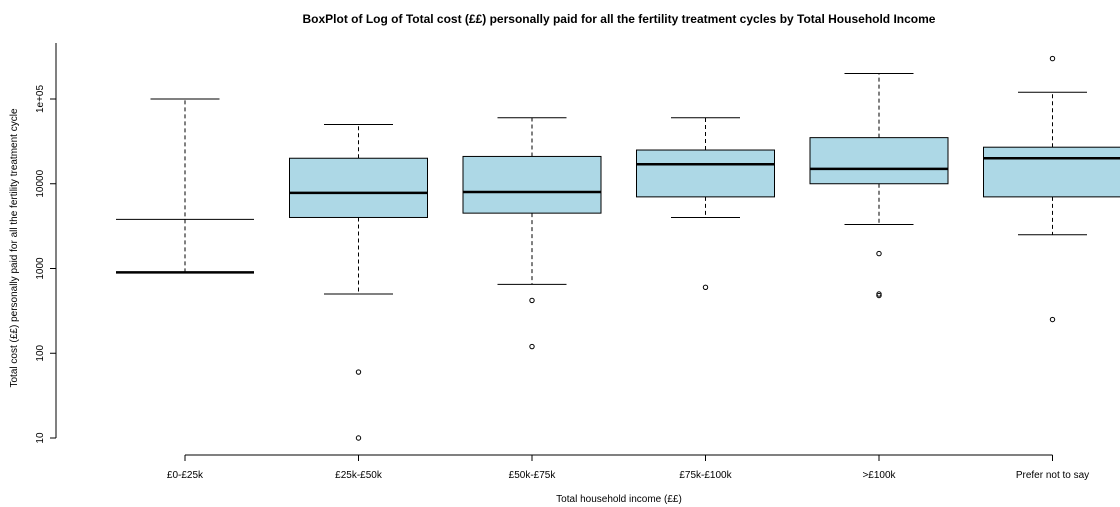  Describe the element at coordinates (705, 475) in the screenshot. I see `x-tick-label: £75k-£100k` at that location.